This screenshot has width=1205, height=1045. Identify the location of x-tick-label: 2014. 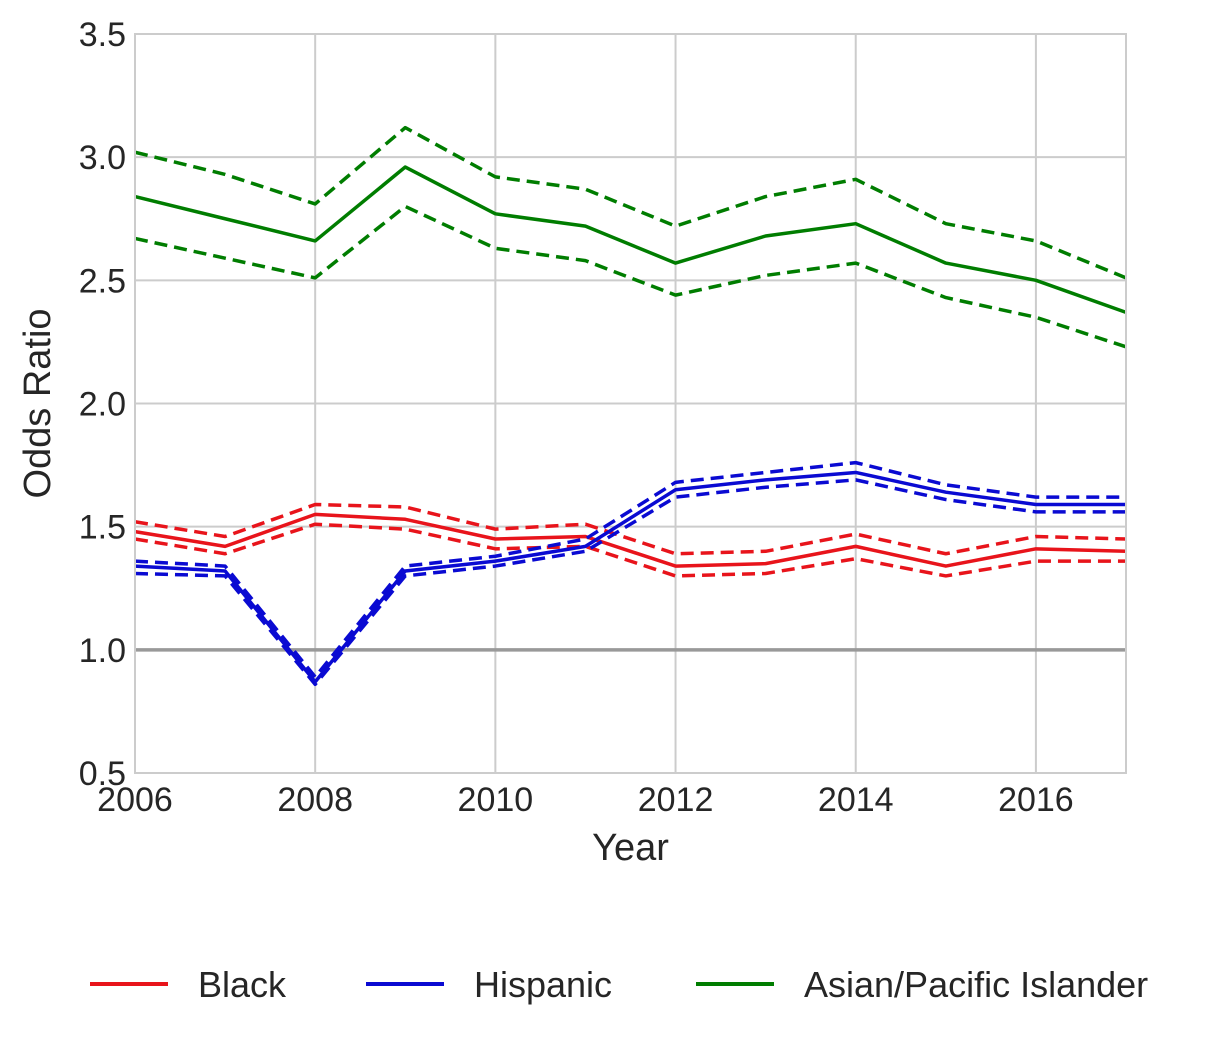
(856, 800).